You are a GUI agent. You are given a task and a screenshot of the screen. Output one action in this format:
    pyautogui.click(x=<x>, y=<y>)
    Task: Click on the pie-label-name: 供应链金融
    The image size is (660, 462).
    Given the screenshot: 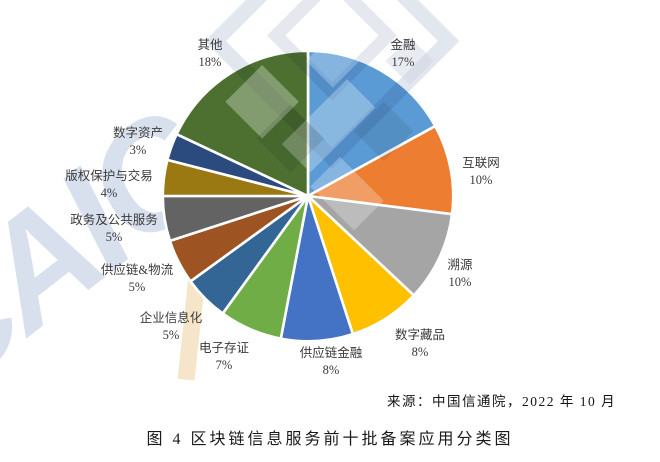 What is the action you would take?
    pyautogui.click(x=331, y=353)
    